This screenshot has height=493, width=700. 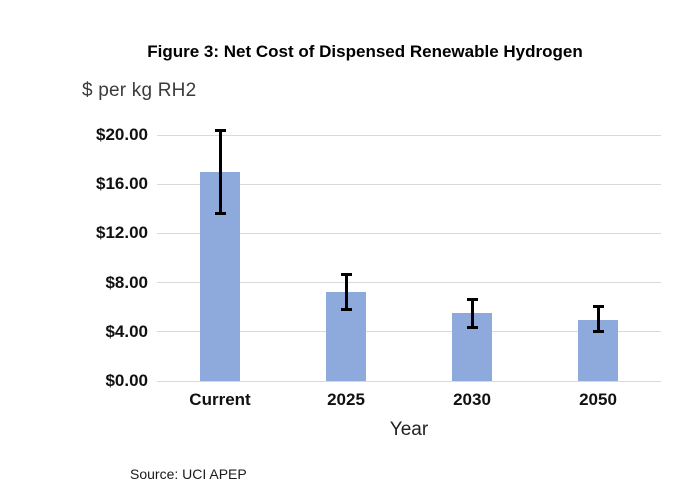 What do you see at coordinates (220, 399) in the screenshot?
I see `x-tick-label: Current` at bounding box center [220, 399].